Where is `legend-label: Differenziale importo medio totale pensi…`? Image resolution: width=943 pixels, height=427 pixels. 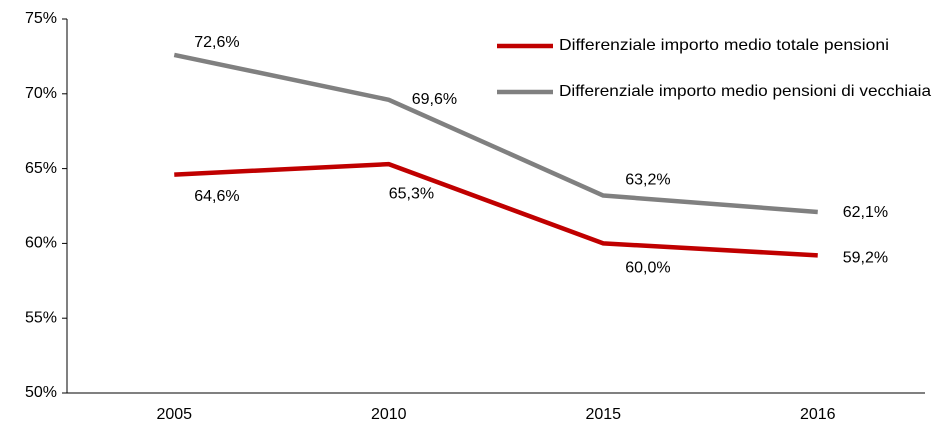 legend-label: Differenziale importo medio totale pensi… is located at coordinates (724, 45).